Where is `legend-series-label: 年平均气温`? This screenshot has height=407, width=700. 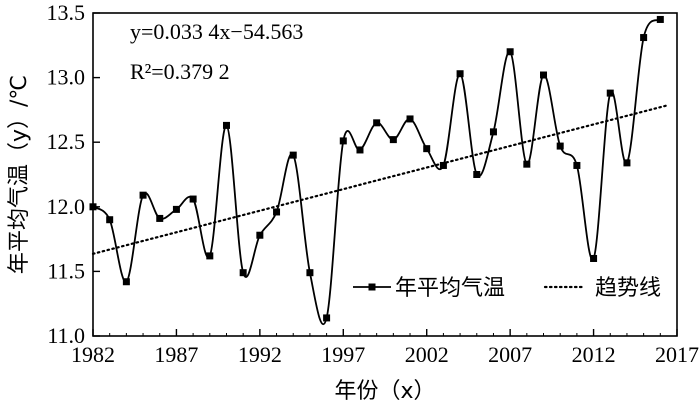
legend-series-label: 年平均气温 is located at coordinates (450, 288).